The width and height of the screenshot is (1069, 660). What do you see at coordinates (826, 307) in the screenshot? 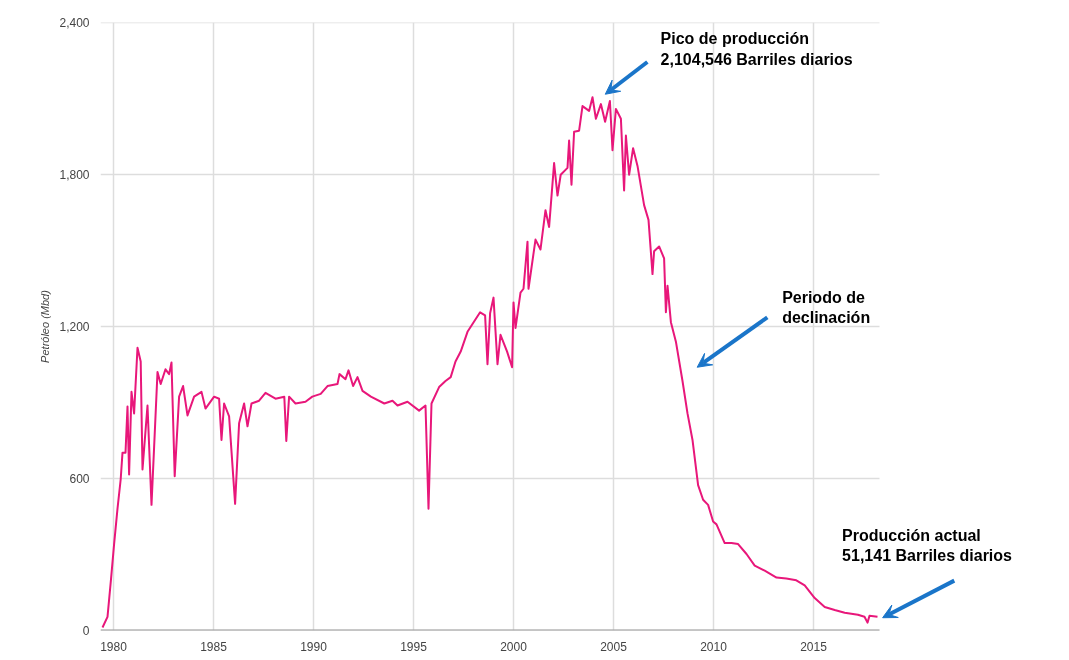
I see `annotation: Periodo de declinación` at bounding box center [826, 307].